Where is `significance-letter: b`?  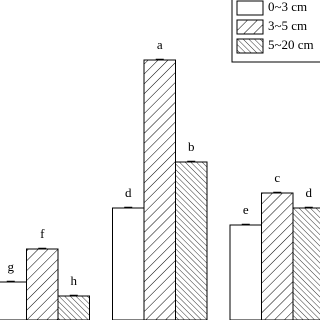 significance-letter: b is located at coordinates (191, 146).